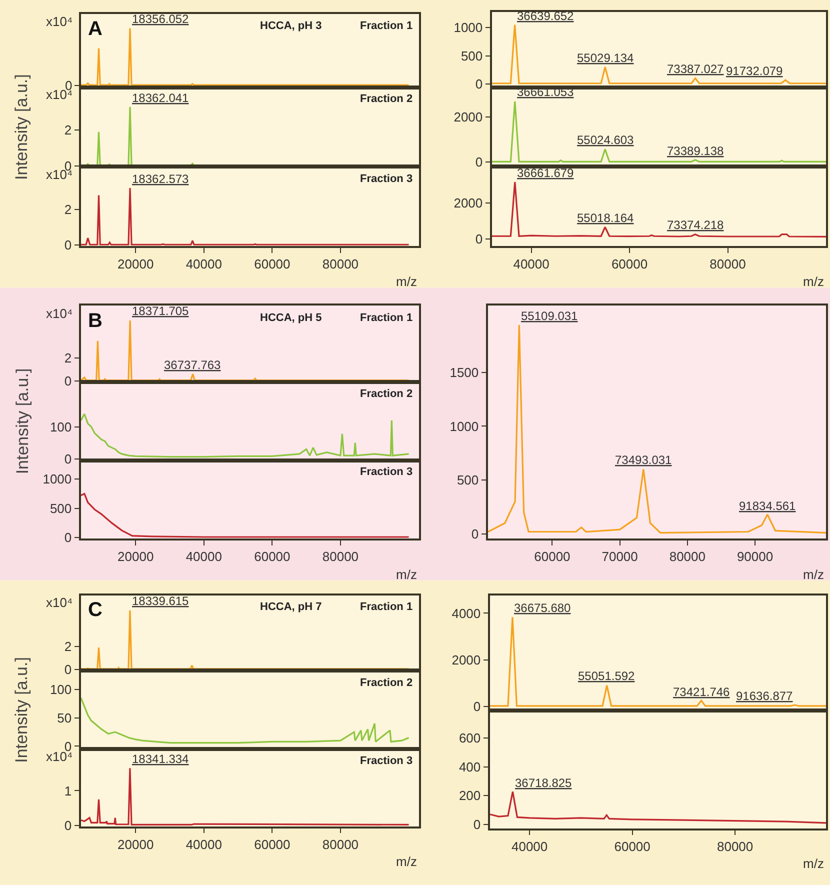 The image size is (830, 892). I want to click on chart-title: B, so click(95, 321).